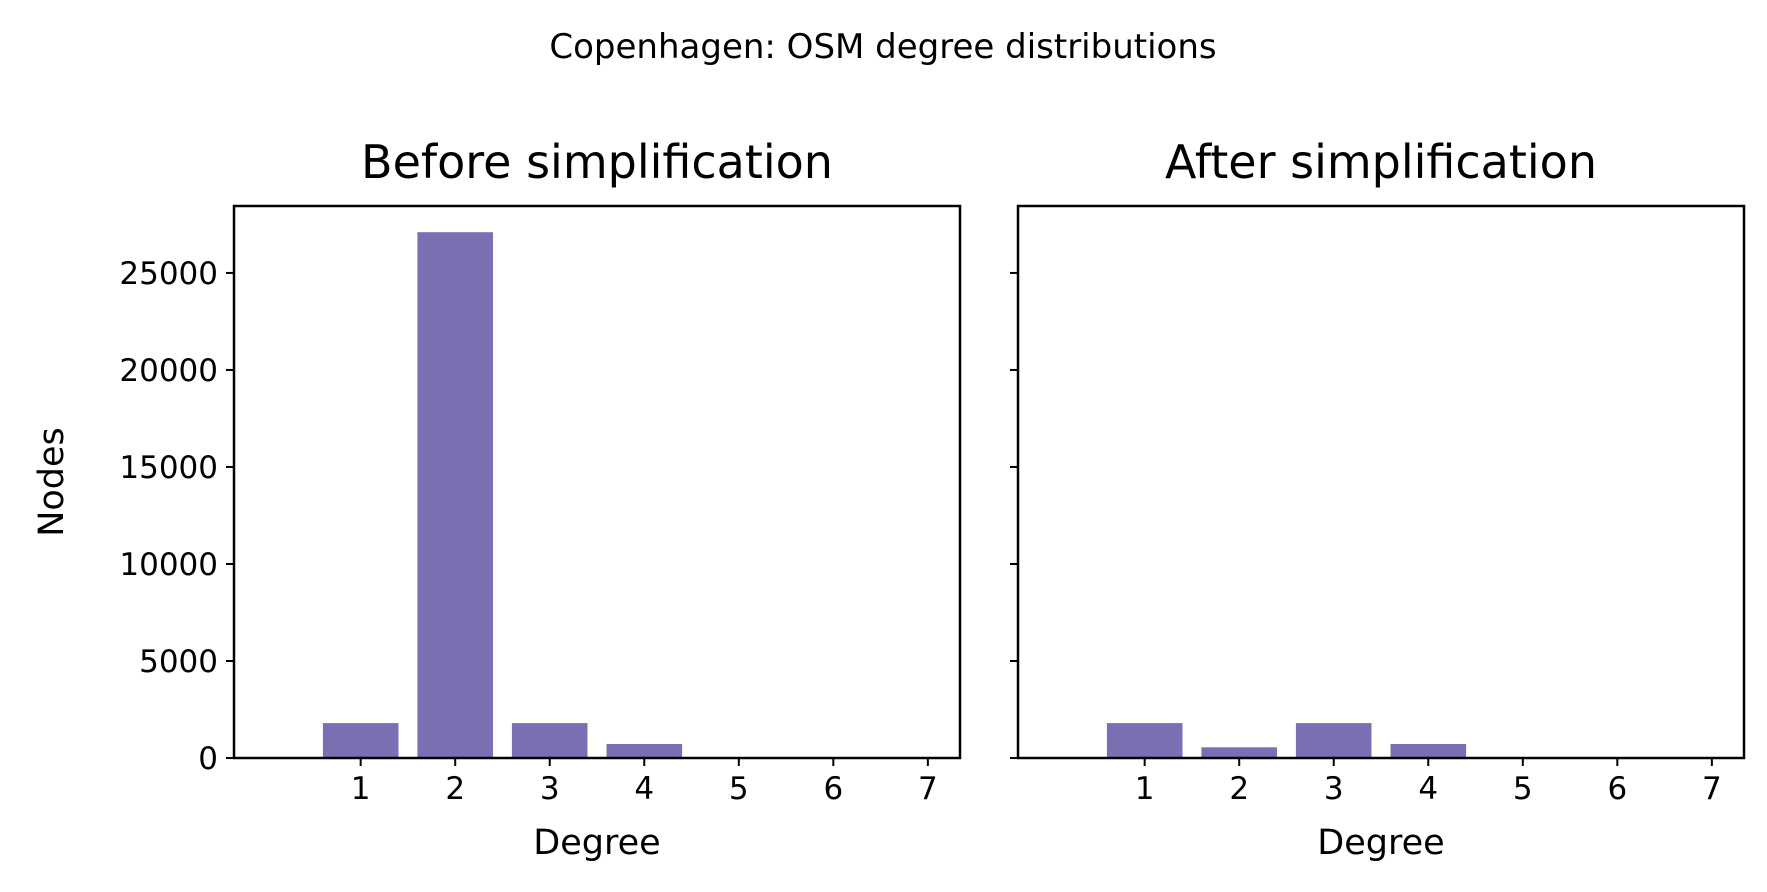 The width and height of the screenshot is (1767, 892). What do you see at coordinates (455, 789) in the screenshot?
I see `x-tick-label-before-2: 2` at bounding box center [455, 789].